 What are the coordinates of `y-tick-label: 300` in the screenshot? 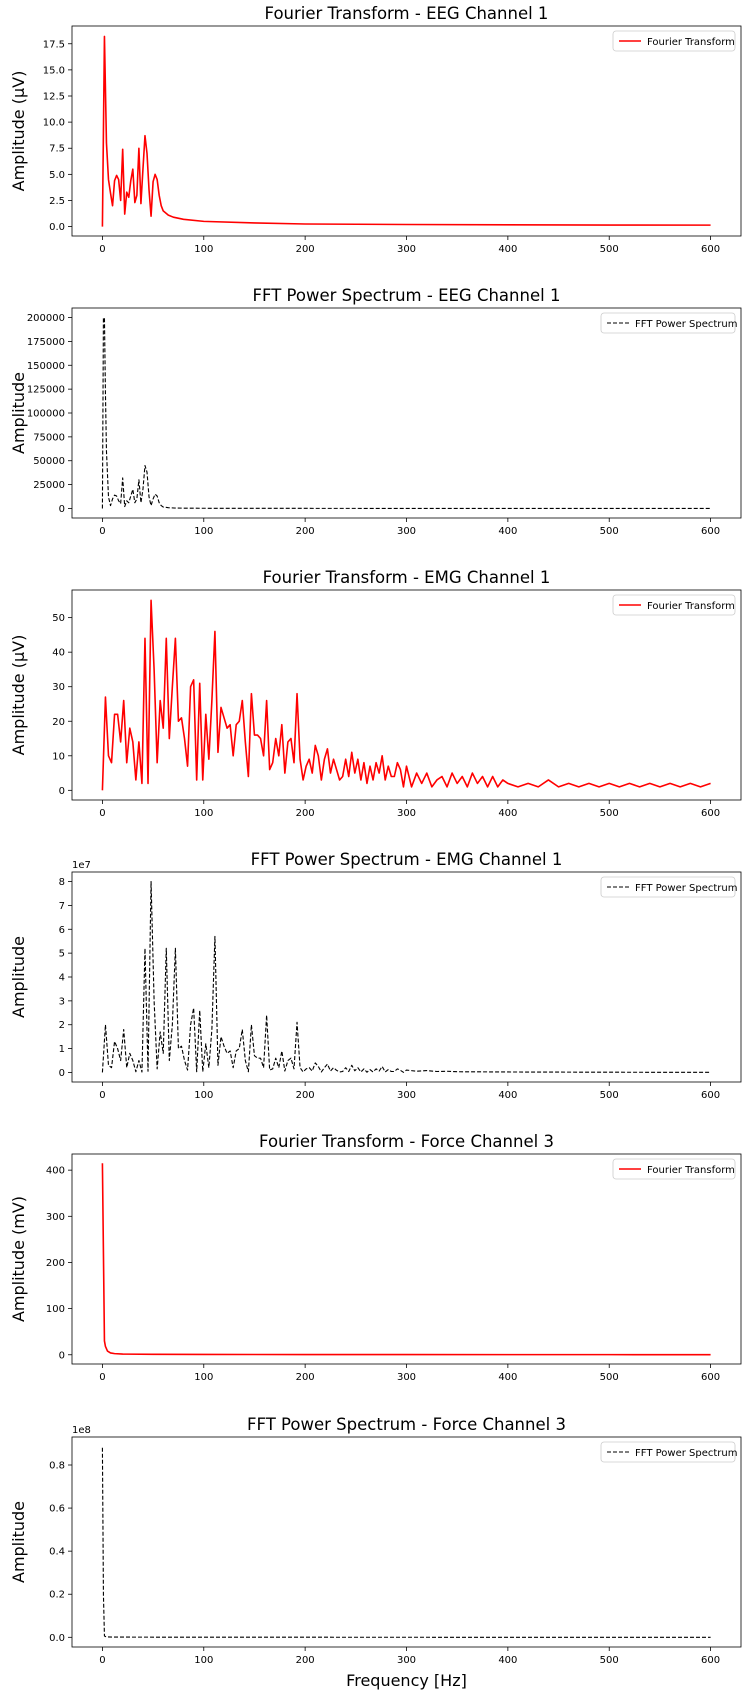 It's located at (55, 1217).